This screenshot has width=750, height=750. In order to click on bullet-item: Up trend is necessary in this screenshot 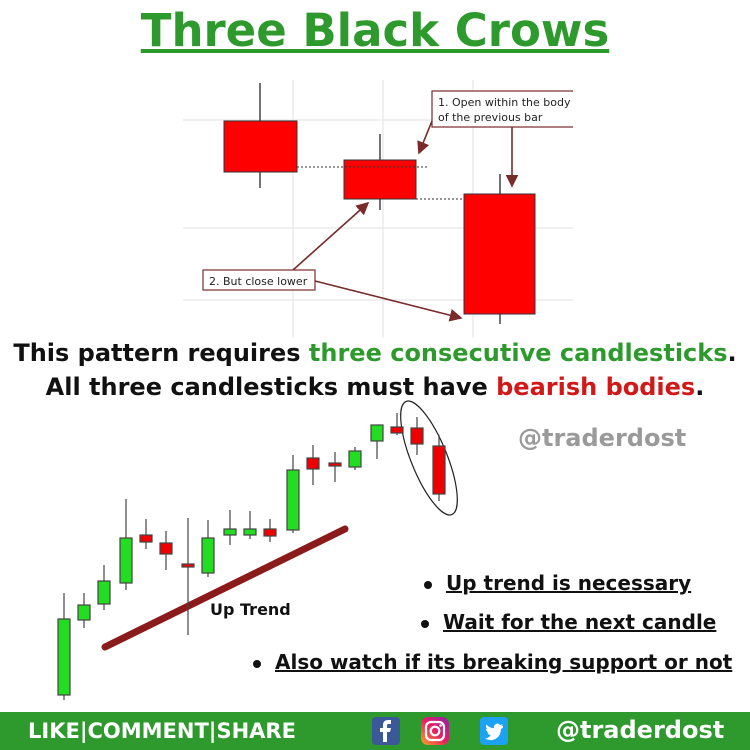, I will do `click(557, 583)`.